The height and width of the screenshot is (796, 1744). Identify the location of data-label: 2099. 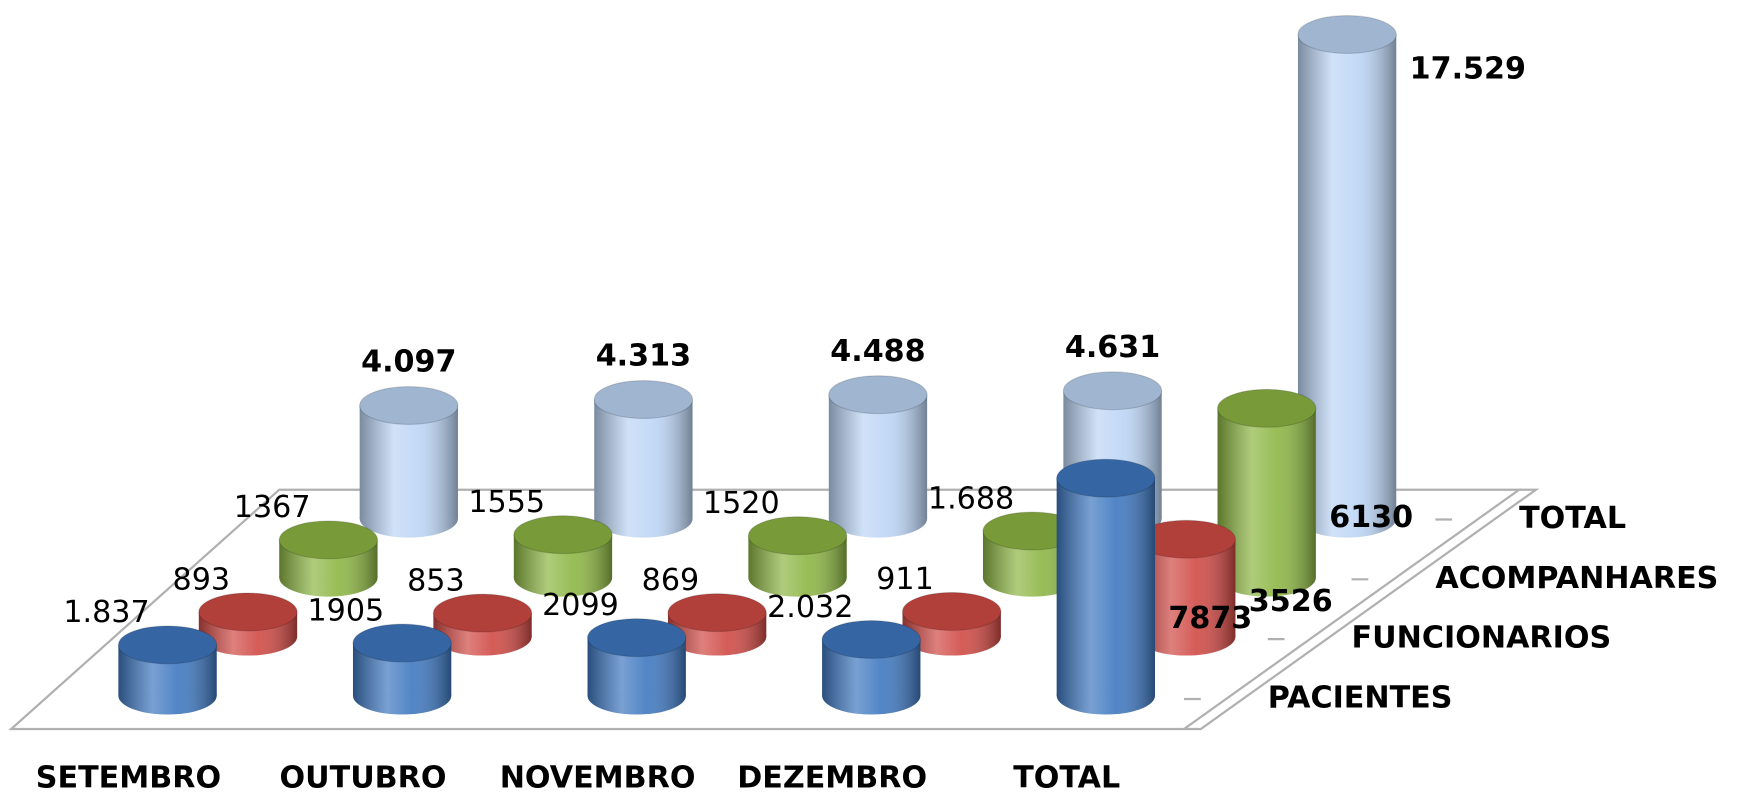
(580, 605).